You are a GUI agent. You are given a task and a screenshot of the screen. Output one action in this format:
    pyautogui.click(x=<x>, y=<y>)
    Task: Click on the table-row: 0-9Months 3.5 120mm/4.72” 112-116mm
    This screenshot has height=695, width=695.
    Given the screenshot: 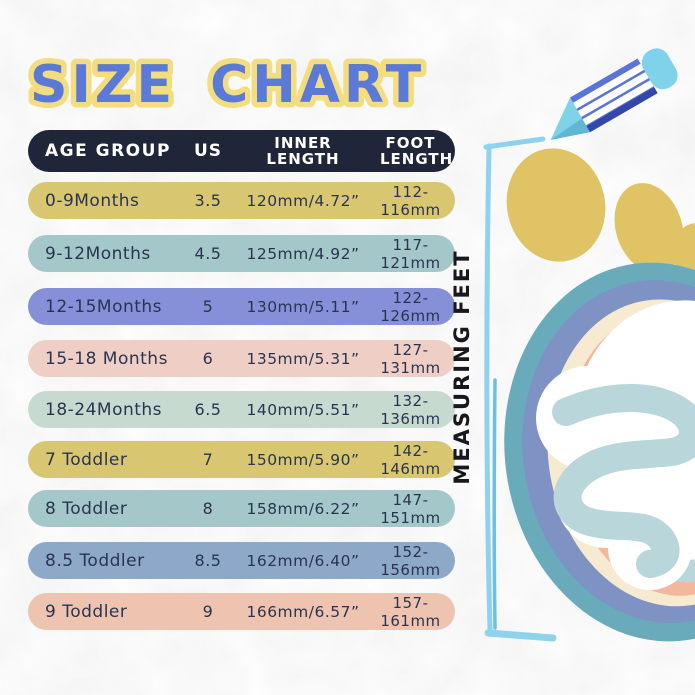 What is the action you would take?
    pyautogui.click(x=241, y=200)
    